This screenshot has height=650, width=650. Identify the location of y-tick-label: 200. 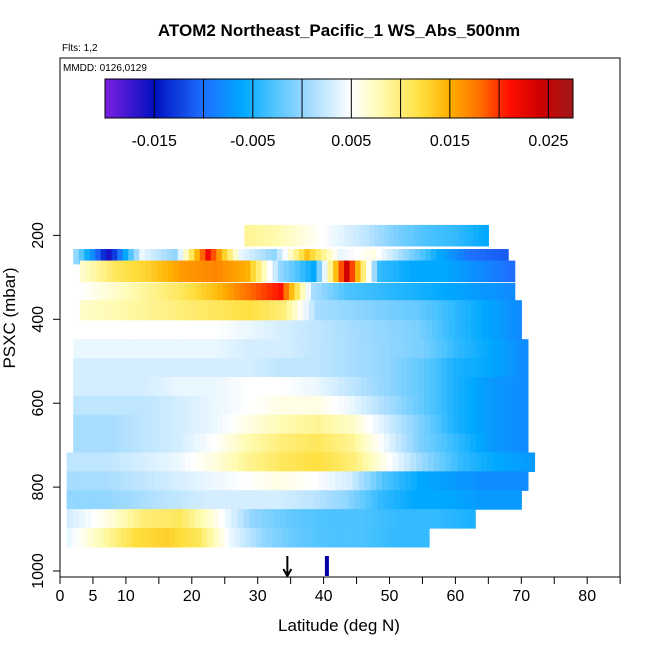
(38, 235).